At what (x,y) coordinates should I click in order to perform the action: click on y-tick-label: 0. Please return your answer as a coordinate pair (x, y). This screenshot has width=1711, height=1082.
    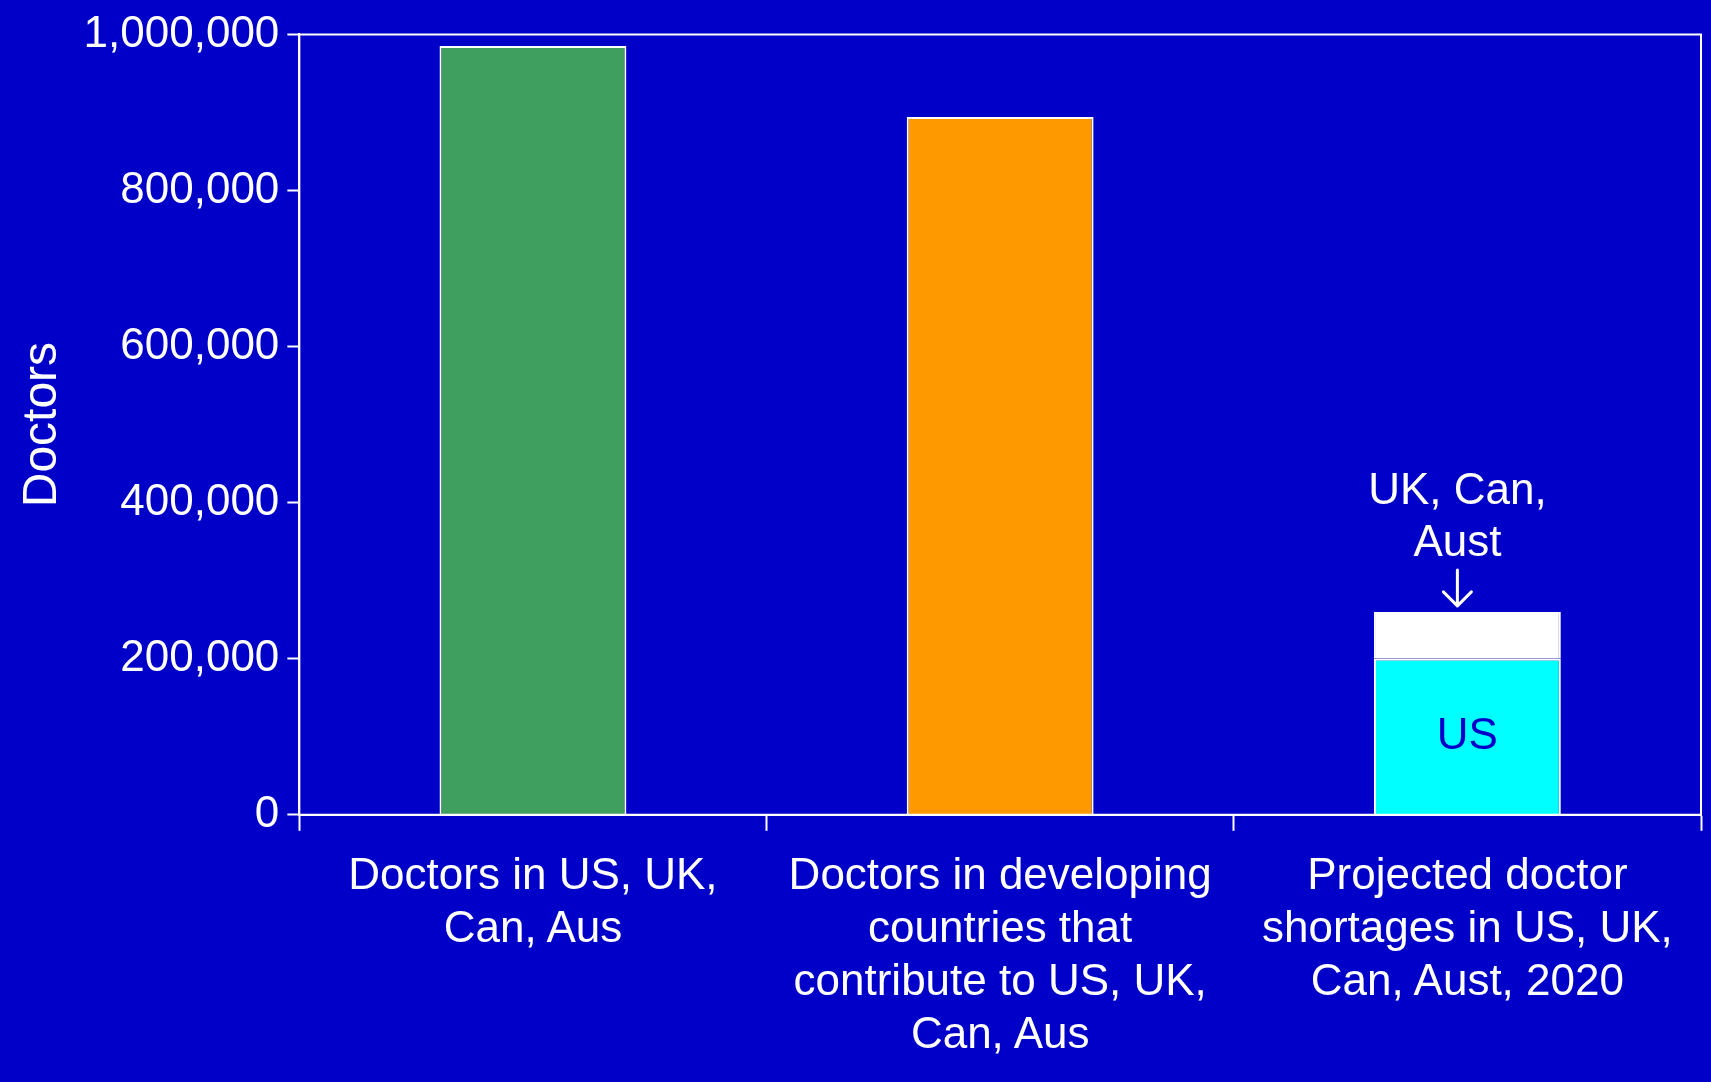
    Looking at the image, I should click on (267, 811).